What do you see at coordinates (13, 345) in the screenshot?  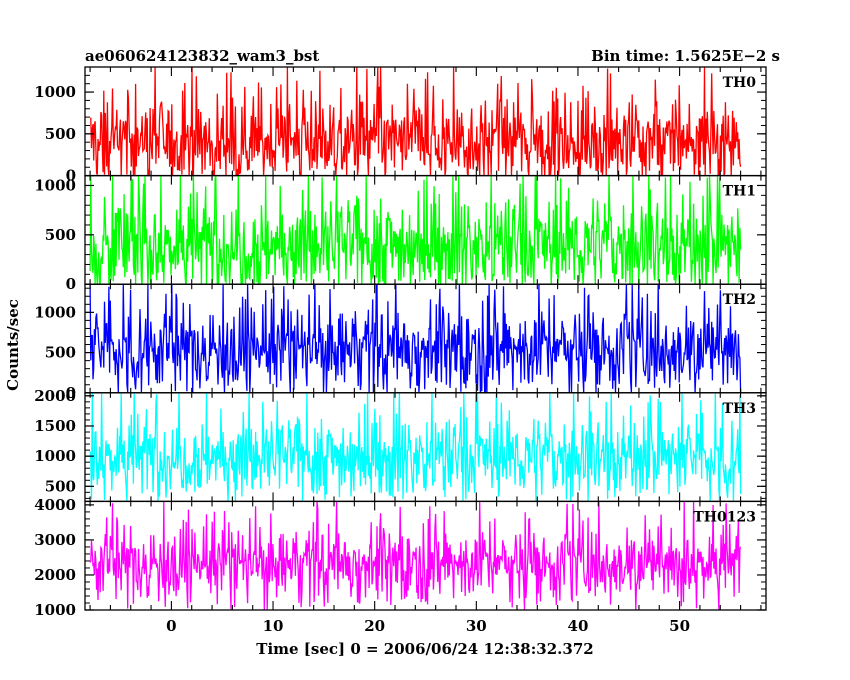 I see `y-axis-label: Counts/sec` at bounding box center [13, 345].